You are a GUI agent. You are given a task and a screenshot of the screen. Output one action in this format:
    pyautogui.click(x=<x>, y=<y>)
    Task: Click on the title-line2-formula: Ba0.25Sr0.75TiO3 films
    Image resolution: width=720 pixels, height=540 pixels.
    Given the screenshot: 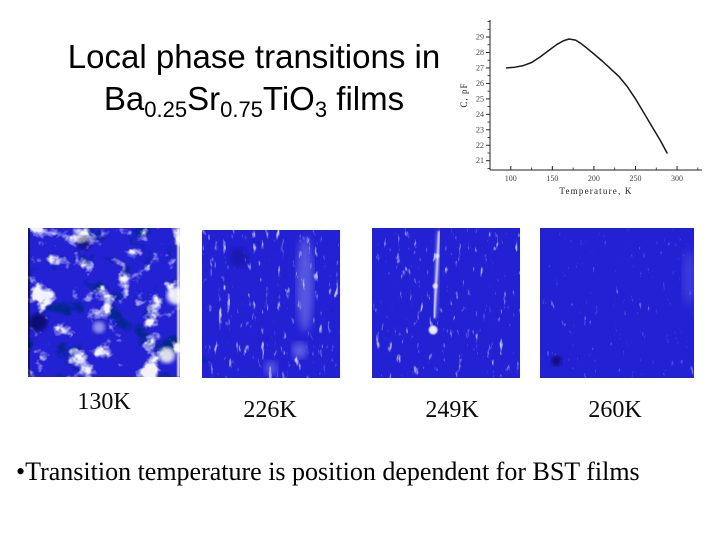 What is the action you would take?
    pyautogui.click(x=254, y=101)
    